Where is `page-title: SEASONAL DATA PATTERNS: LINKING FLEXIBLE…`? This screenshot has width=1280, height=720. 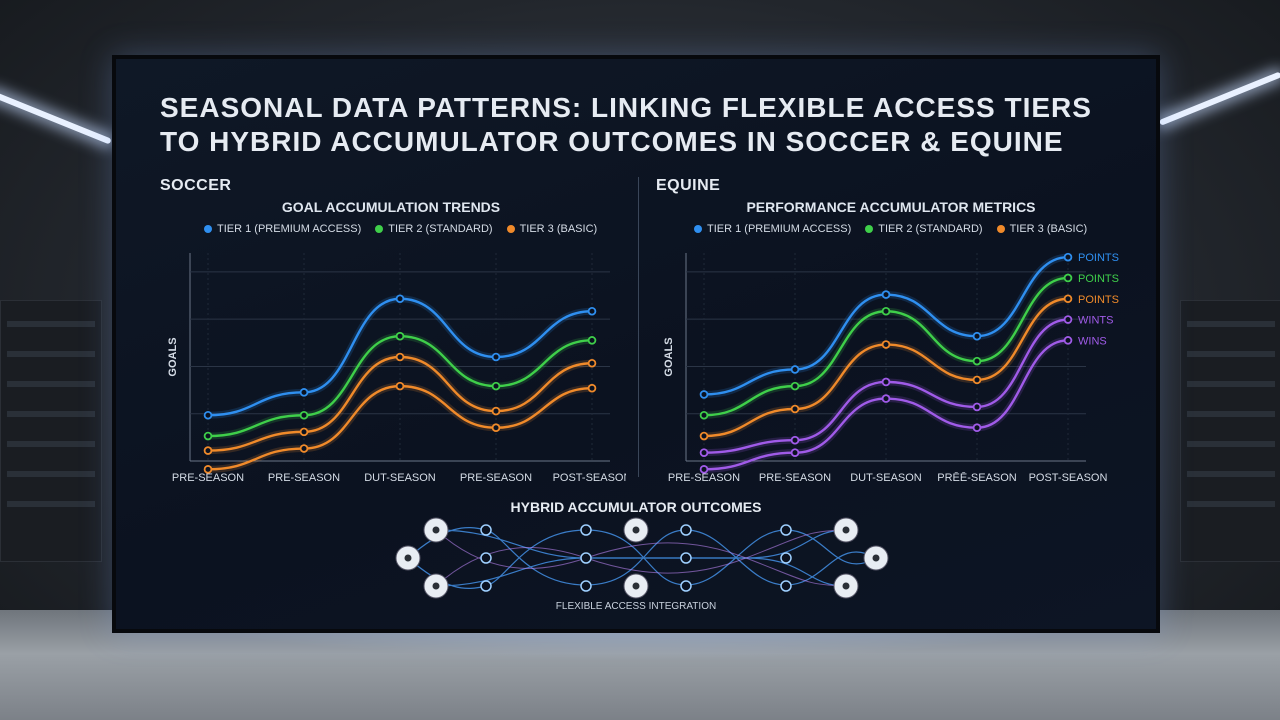 page-title: SEASONAL DATA PATTERNS: LINKING FLEXIBLE… is located at coordinates (626, 124).